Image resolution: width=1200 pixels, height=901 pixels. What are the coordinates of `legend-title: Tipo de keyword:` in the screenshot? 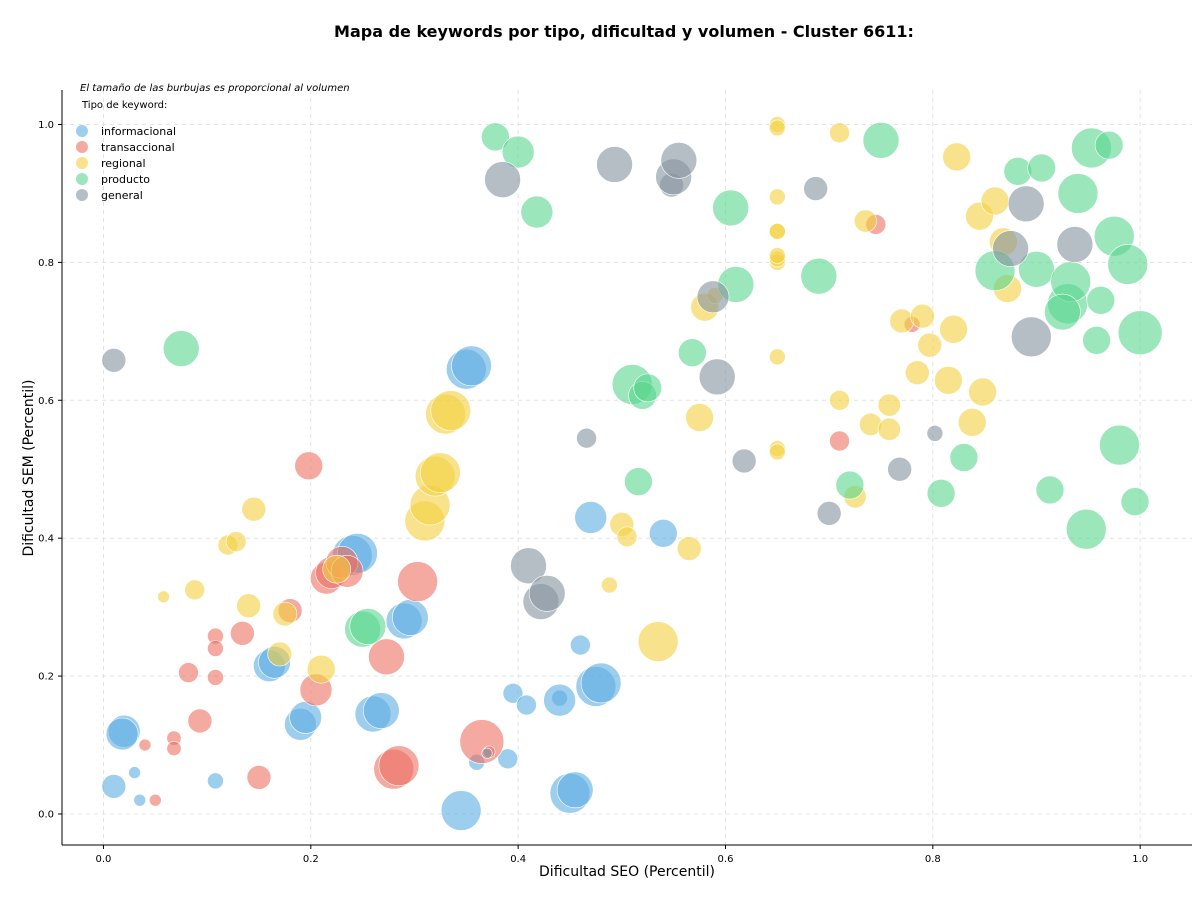 It's located at (124, 105).